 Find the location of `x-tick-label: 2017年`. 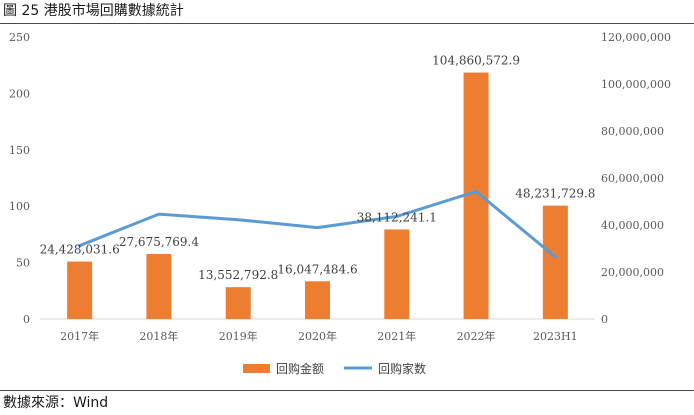

x-tick-label: 2017年 is located at coordinates (79, 336).